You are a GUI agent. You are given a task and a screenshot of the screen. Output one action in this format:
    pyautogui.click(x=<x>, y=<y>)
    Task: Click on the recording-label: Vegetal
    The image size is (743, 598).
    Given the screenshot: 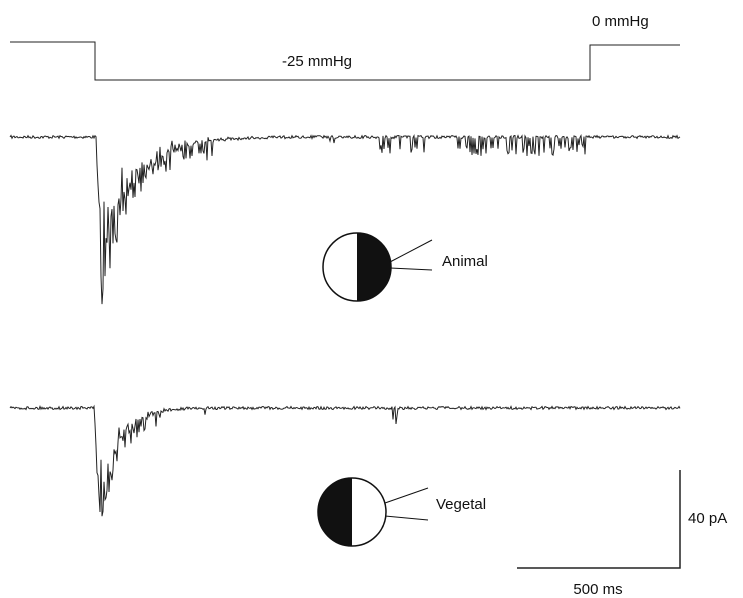 What is the action you would take?
    pyautogui.click(x=461, y=504)
    